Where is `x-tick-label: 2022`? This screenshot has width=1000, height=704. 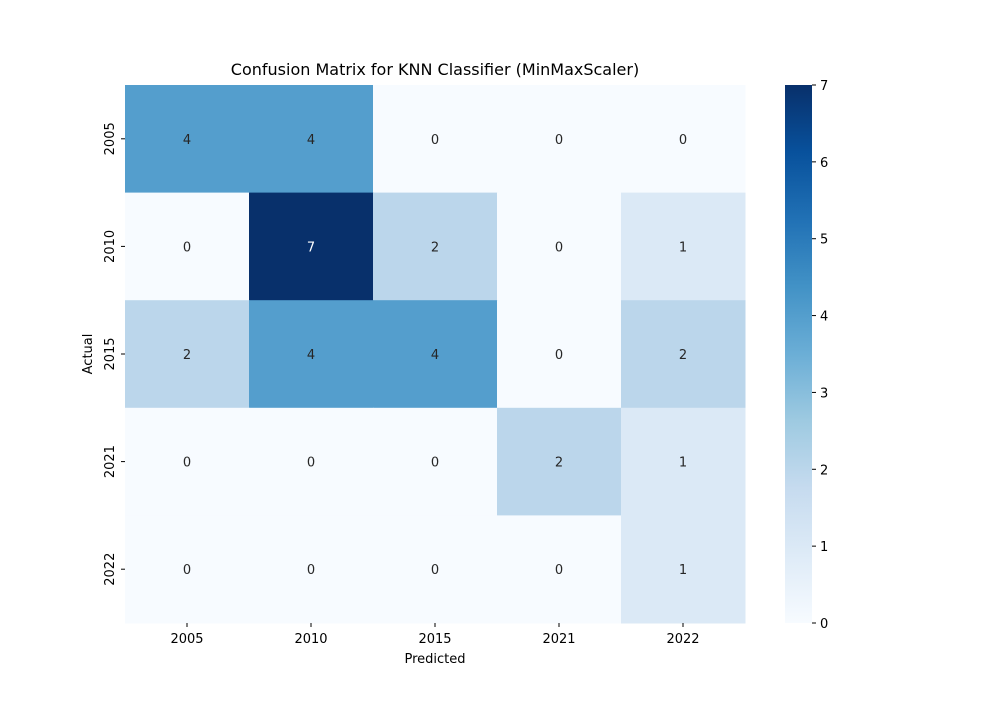
x-tick-label: 2022 is located at coordinates (682, 639).